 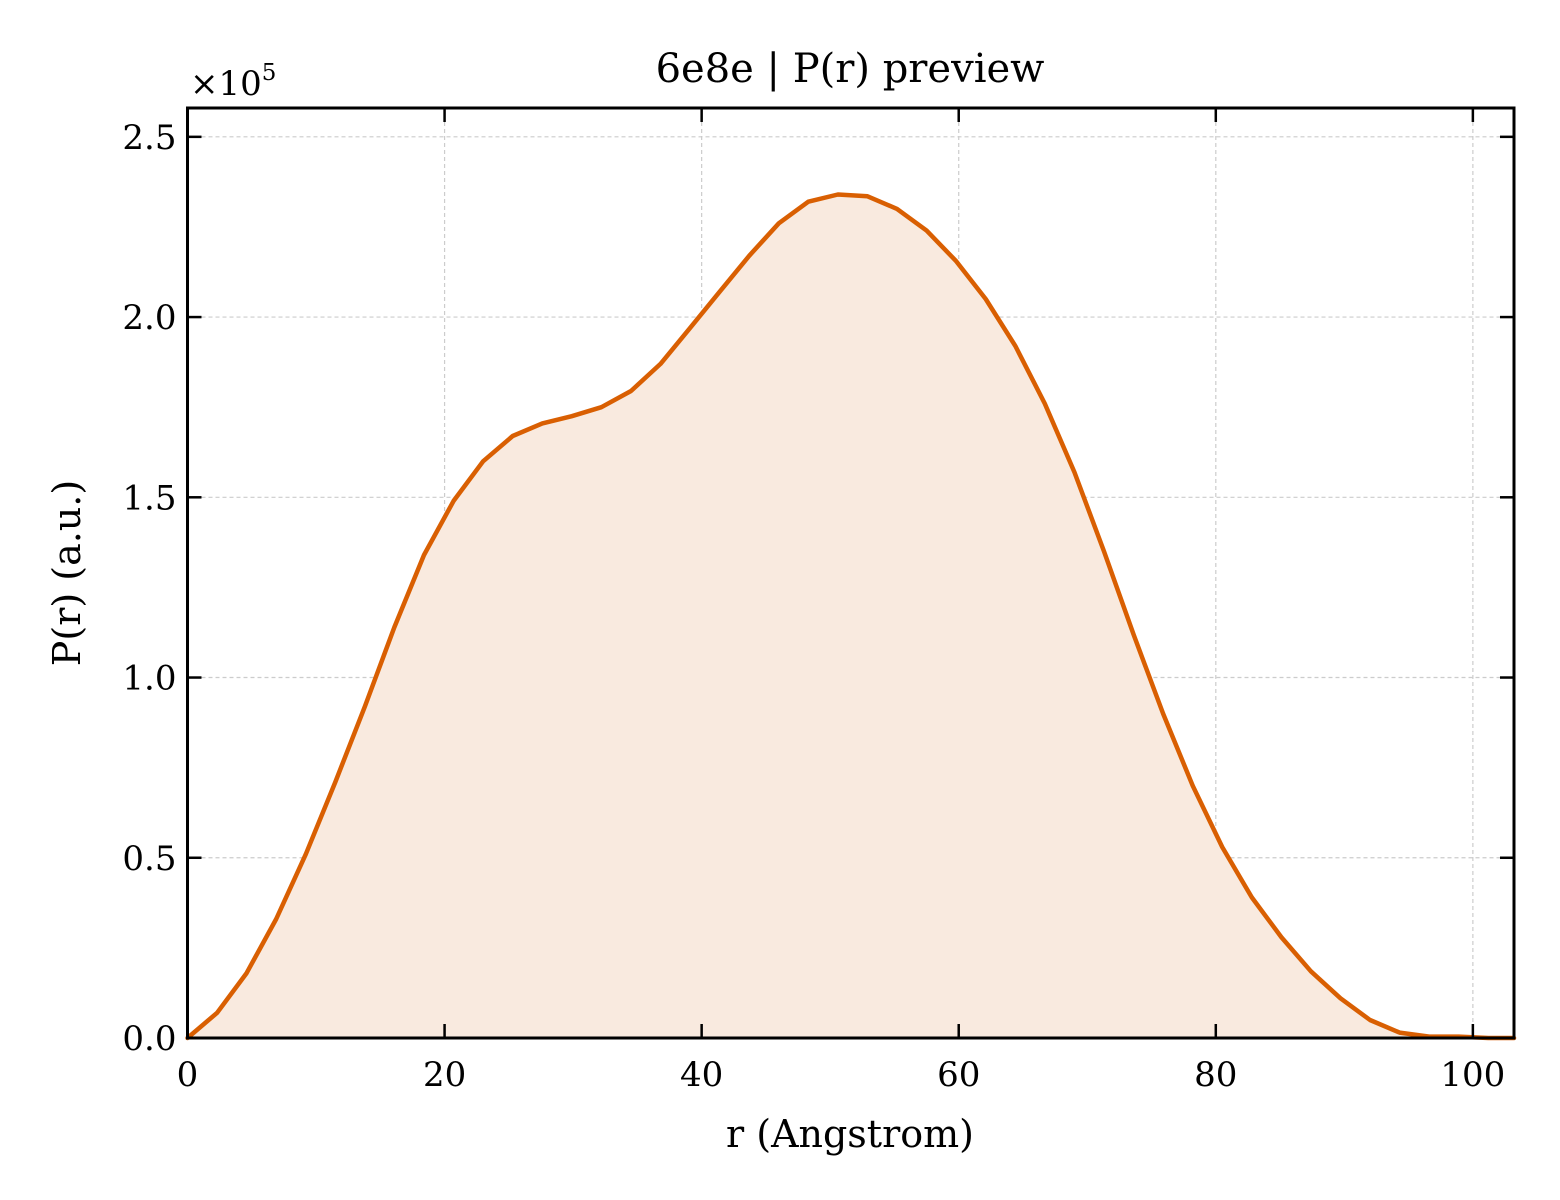 I want to click on chart-title: 6e8e | P(r) preview, so click(x=850, y=69).